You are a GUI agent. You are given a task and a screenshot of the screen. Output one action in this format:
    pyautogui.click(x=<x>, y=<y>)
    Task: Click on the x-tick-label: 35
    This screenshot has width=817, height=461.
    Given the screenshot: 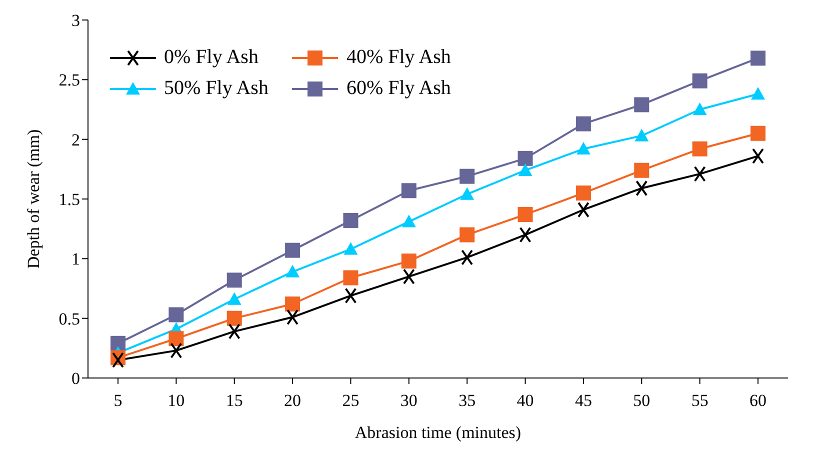 What is the action you would take?
    pyautogui.click(x=467, y=400)
    